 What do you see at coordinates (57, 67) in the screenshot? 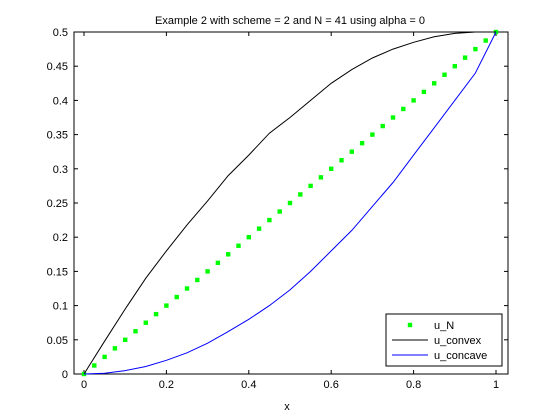
I see `y-tick-label: 0.45` at bounding box center [57, 67].